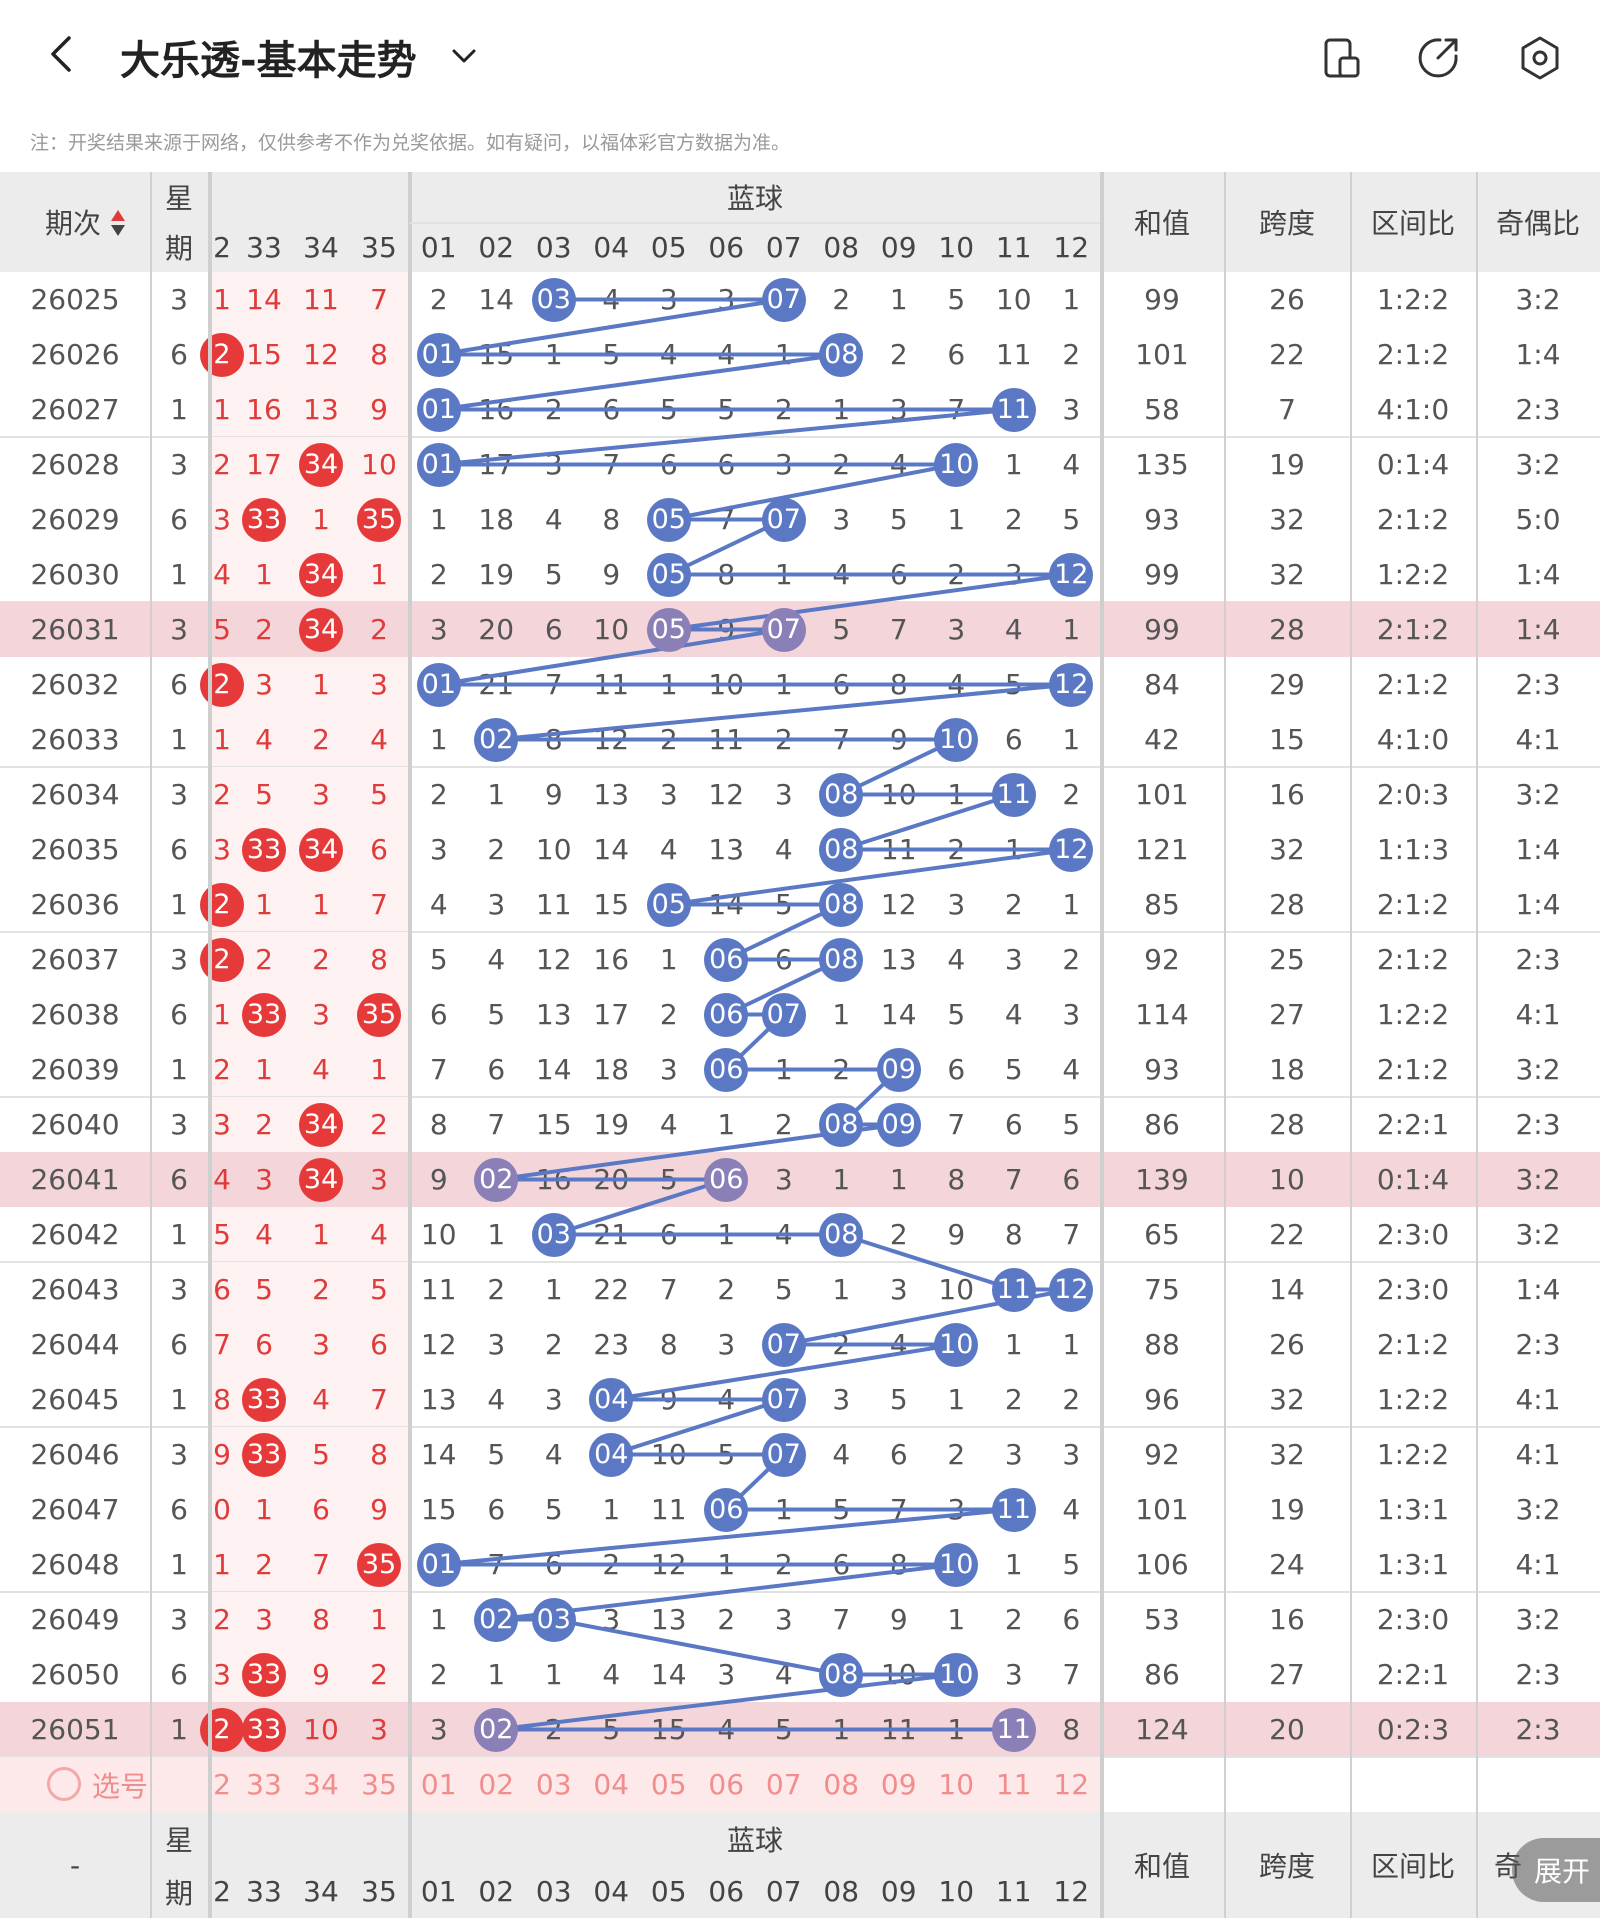  What do you see at coordinates (264, 299) in the screenshot?
I see `red-miss-count: 14` at bounding box center [264, 299].